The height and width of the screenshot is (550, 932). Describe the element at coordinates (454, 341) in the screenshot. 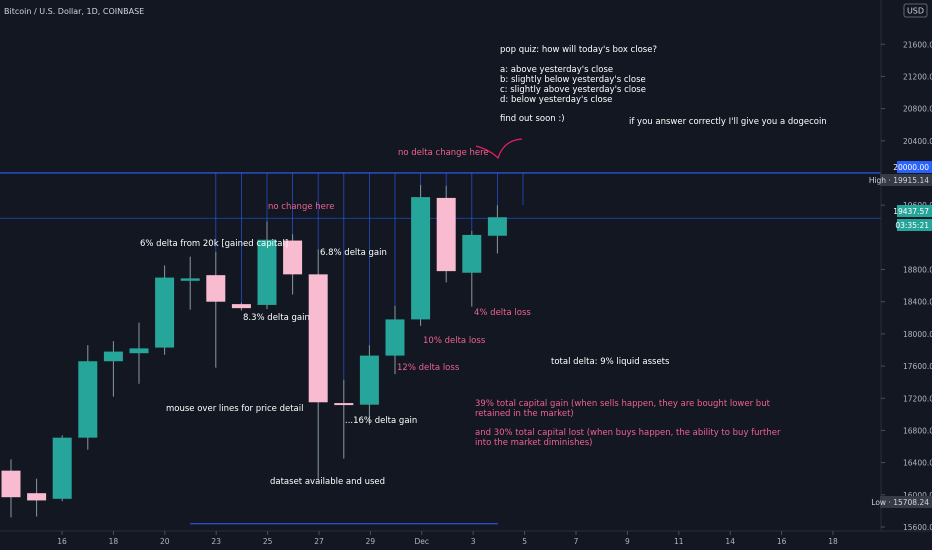

I see `ten-percent-loss-text: 10% delta loss` at that location.